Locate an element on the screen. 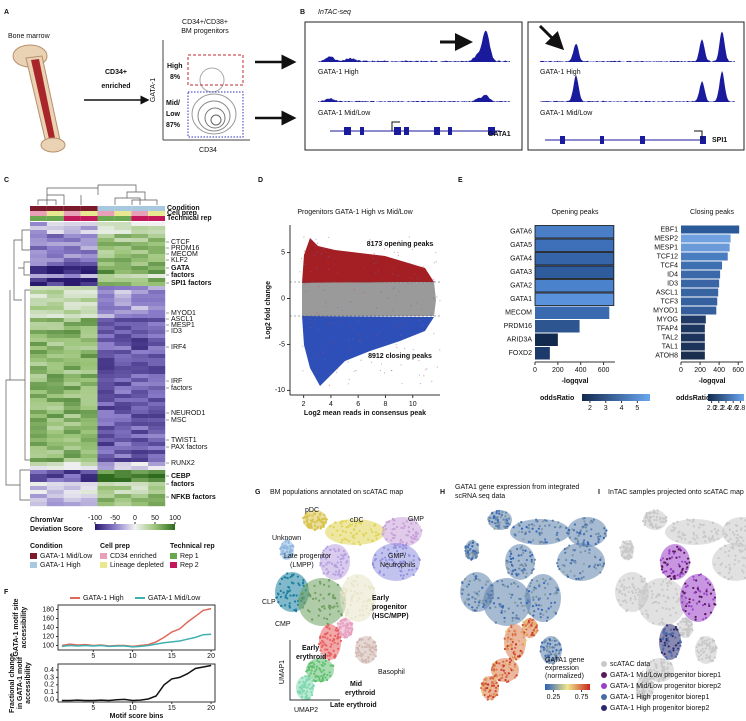 This screenshot has width=746, height=721. x-tick-label: 8 is located at coordinates (386, 404).